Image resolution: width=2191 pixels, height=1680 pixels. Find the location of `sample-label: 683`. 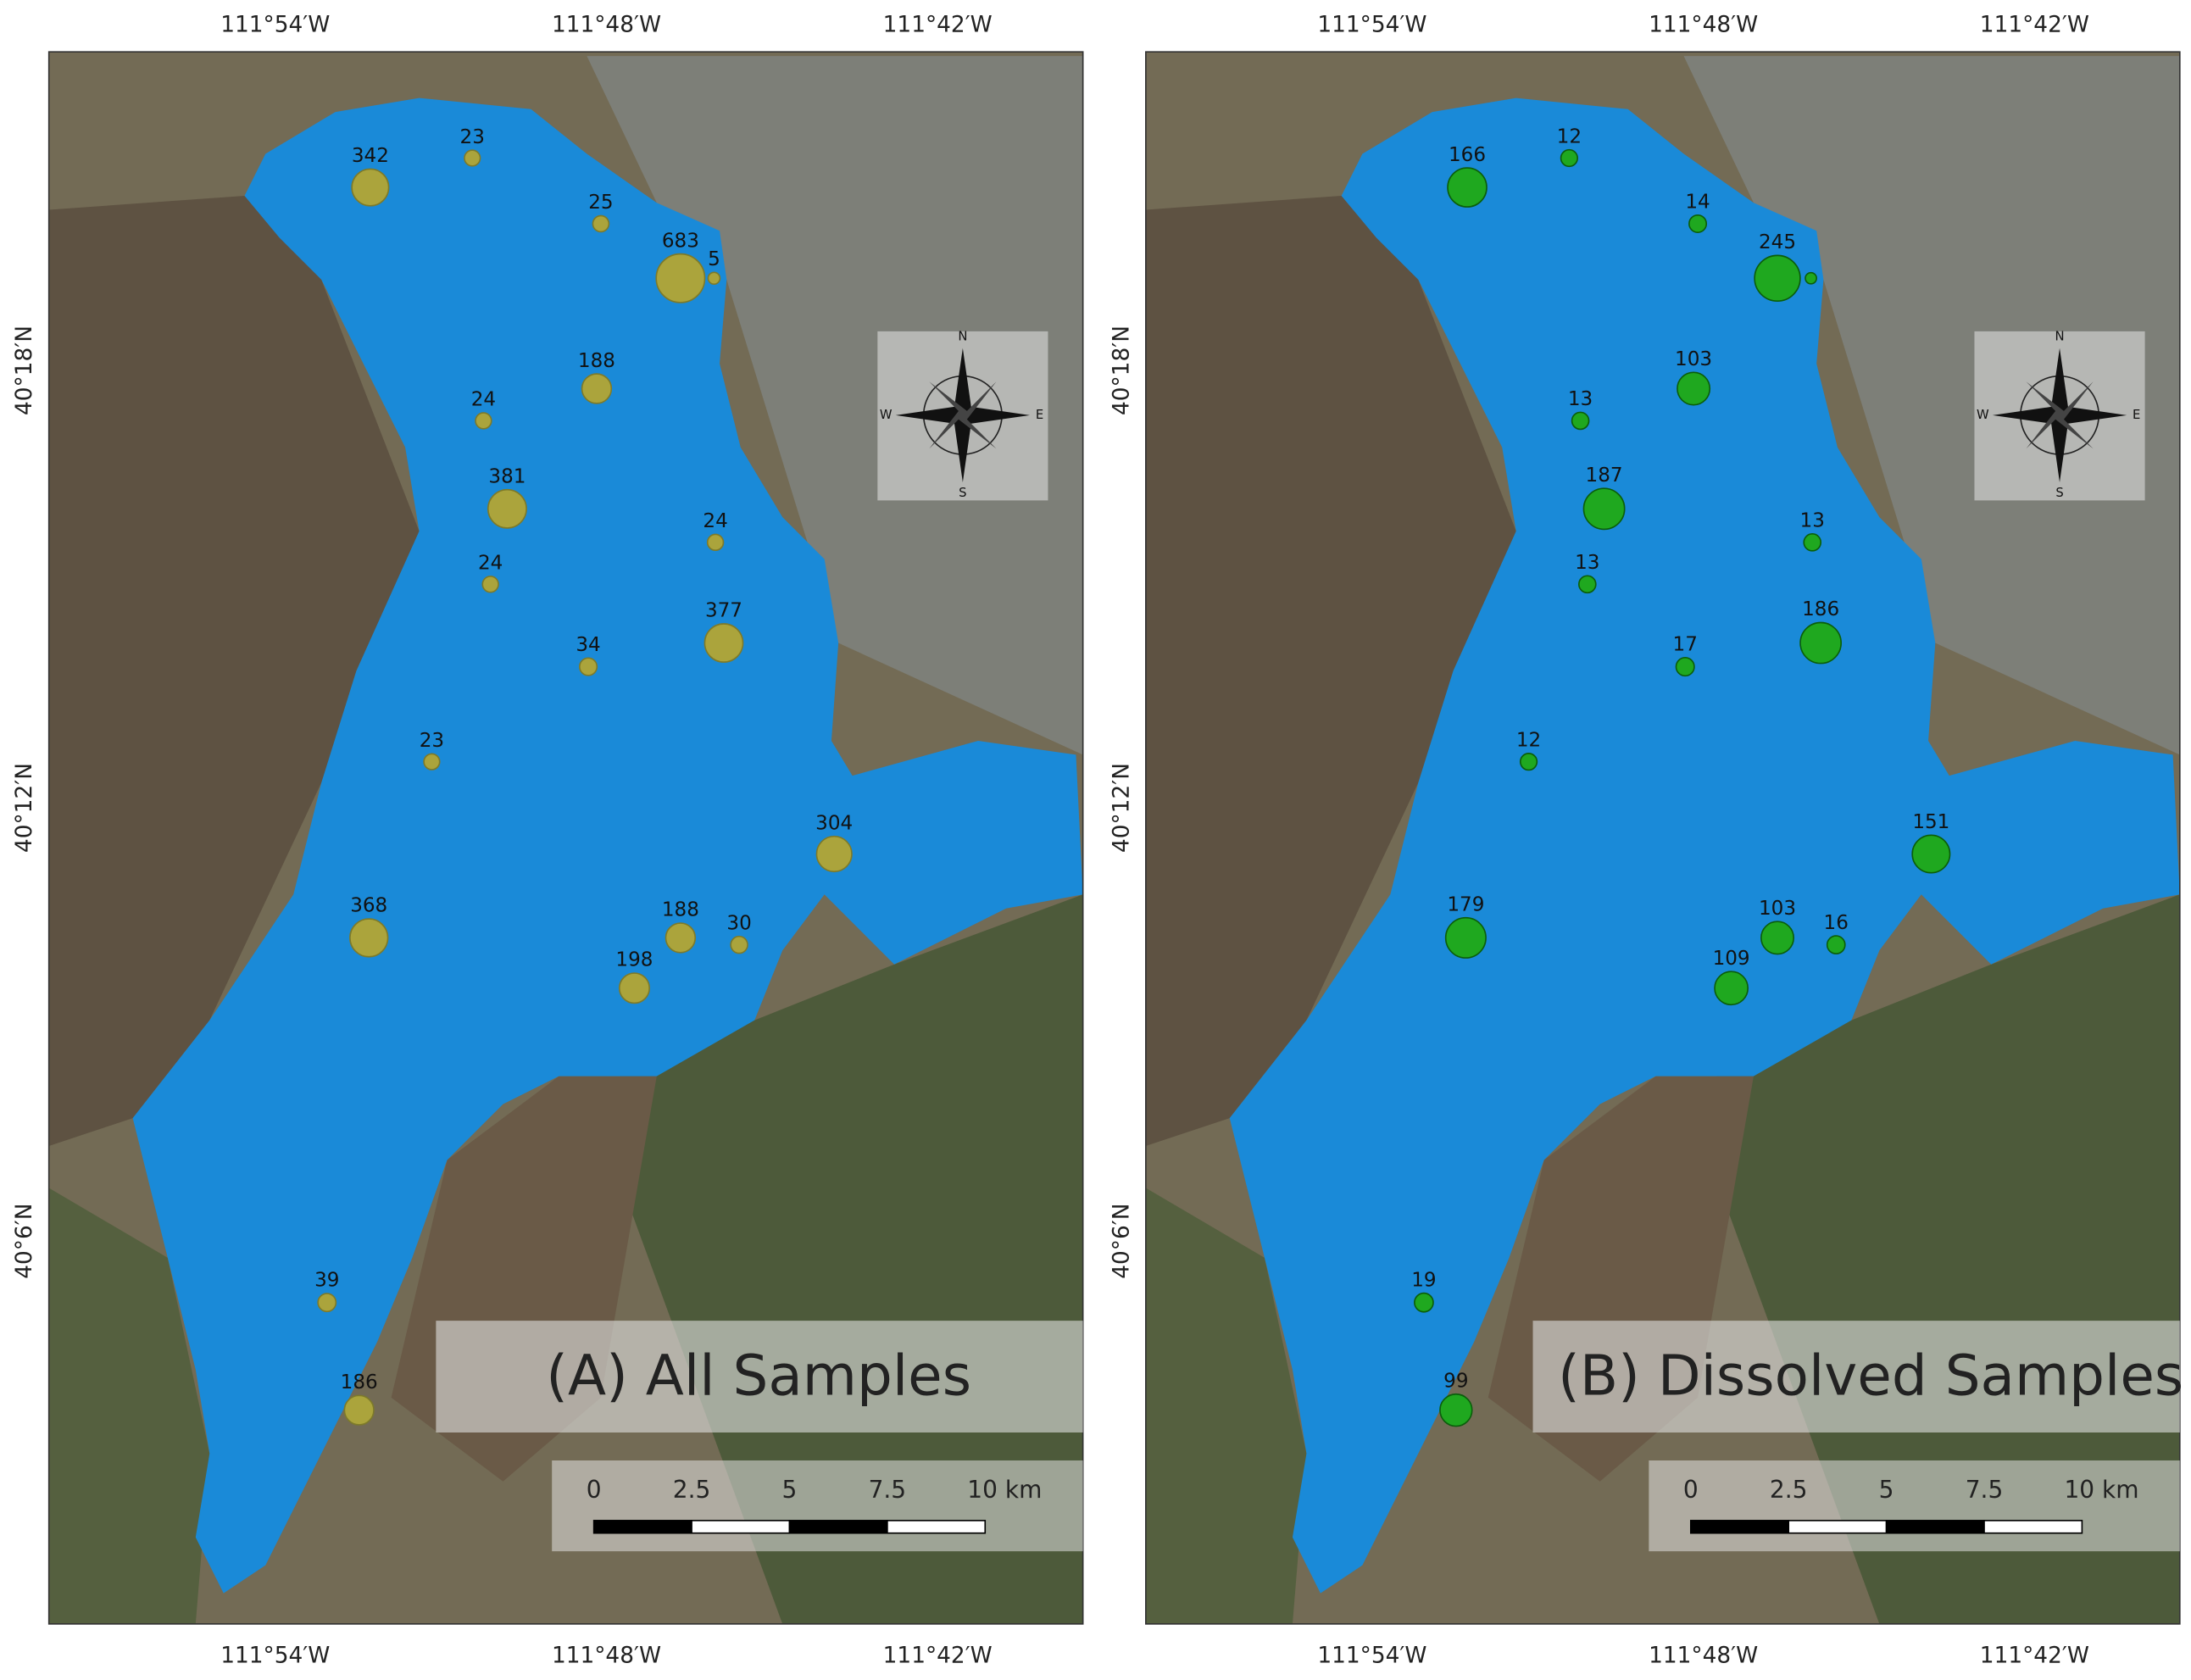

sample-label: 683 is located at coordinates (680, 241).